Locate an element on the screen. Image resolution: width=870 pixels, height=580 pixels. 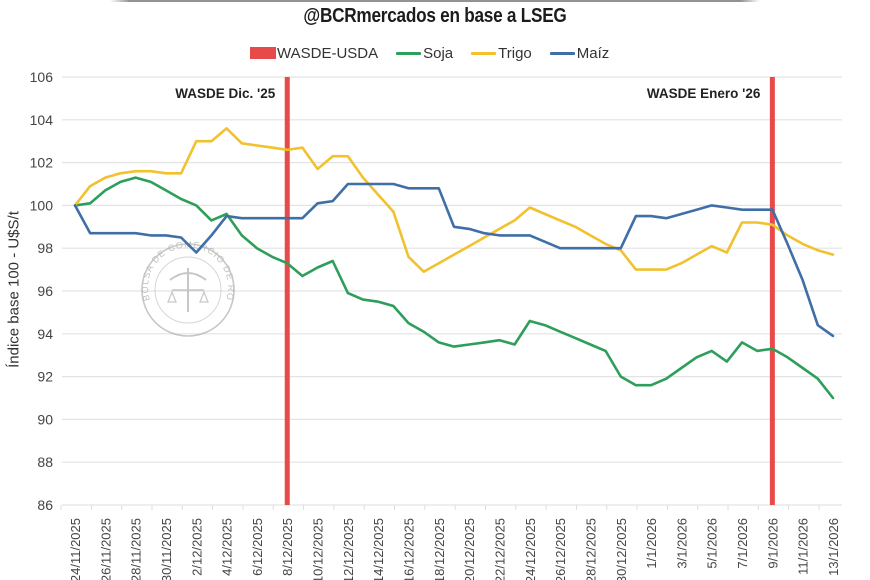
legend: WASDE-USDA Soja Trigo Maíz is located at coordinates (438, 53).